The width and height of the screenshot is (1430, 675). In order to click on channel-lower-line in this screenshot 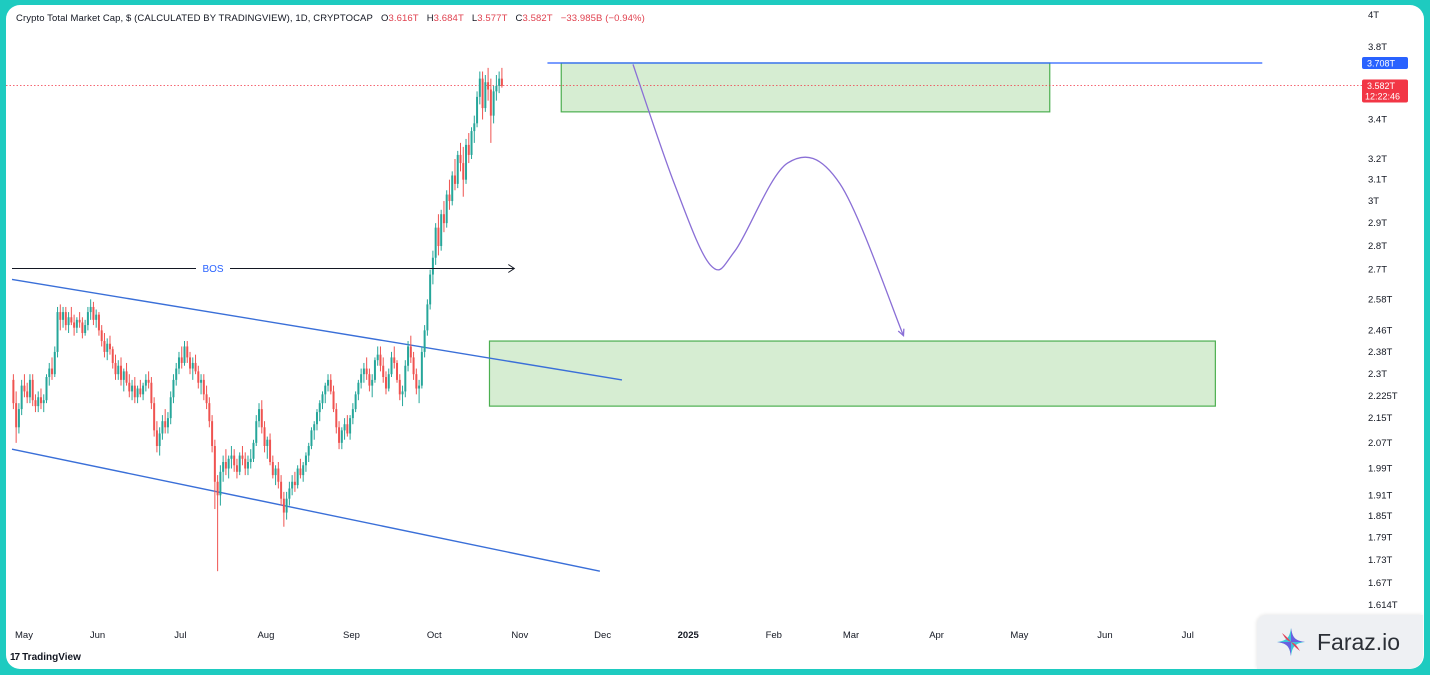, I will do `click(306, 510)`.